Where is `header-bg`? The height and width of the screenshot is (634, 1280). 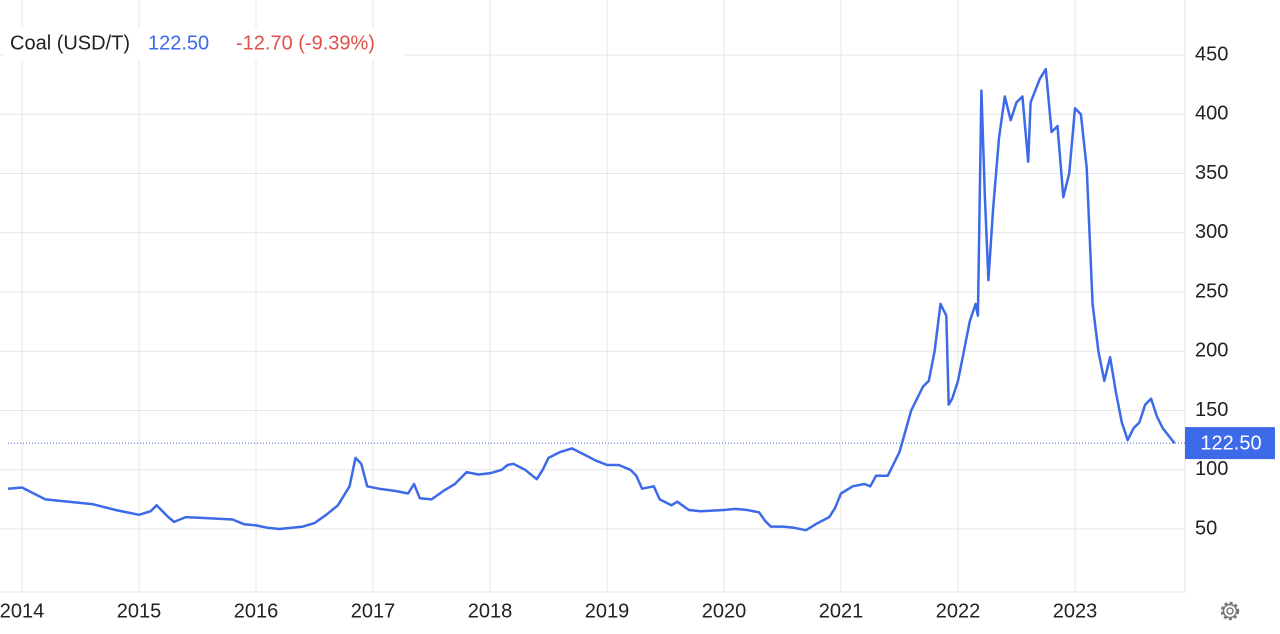
header-bg is located at coordinates (204, 44).